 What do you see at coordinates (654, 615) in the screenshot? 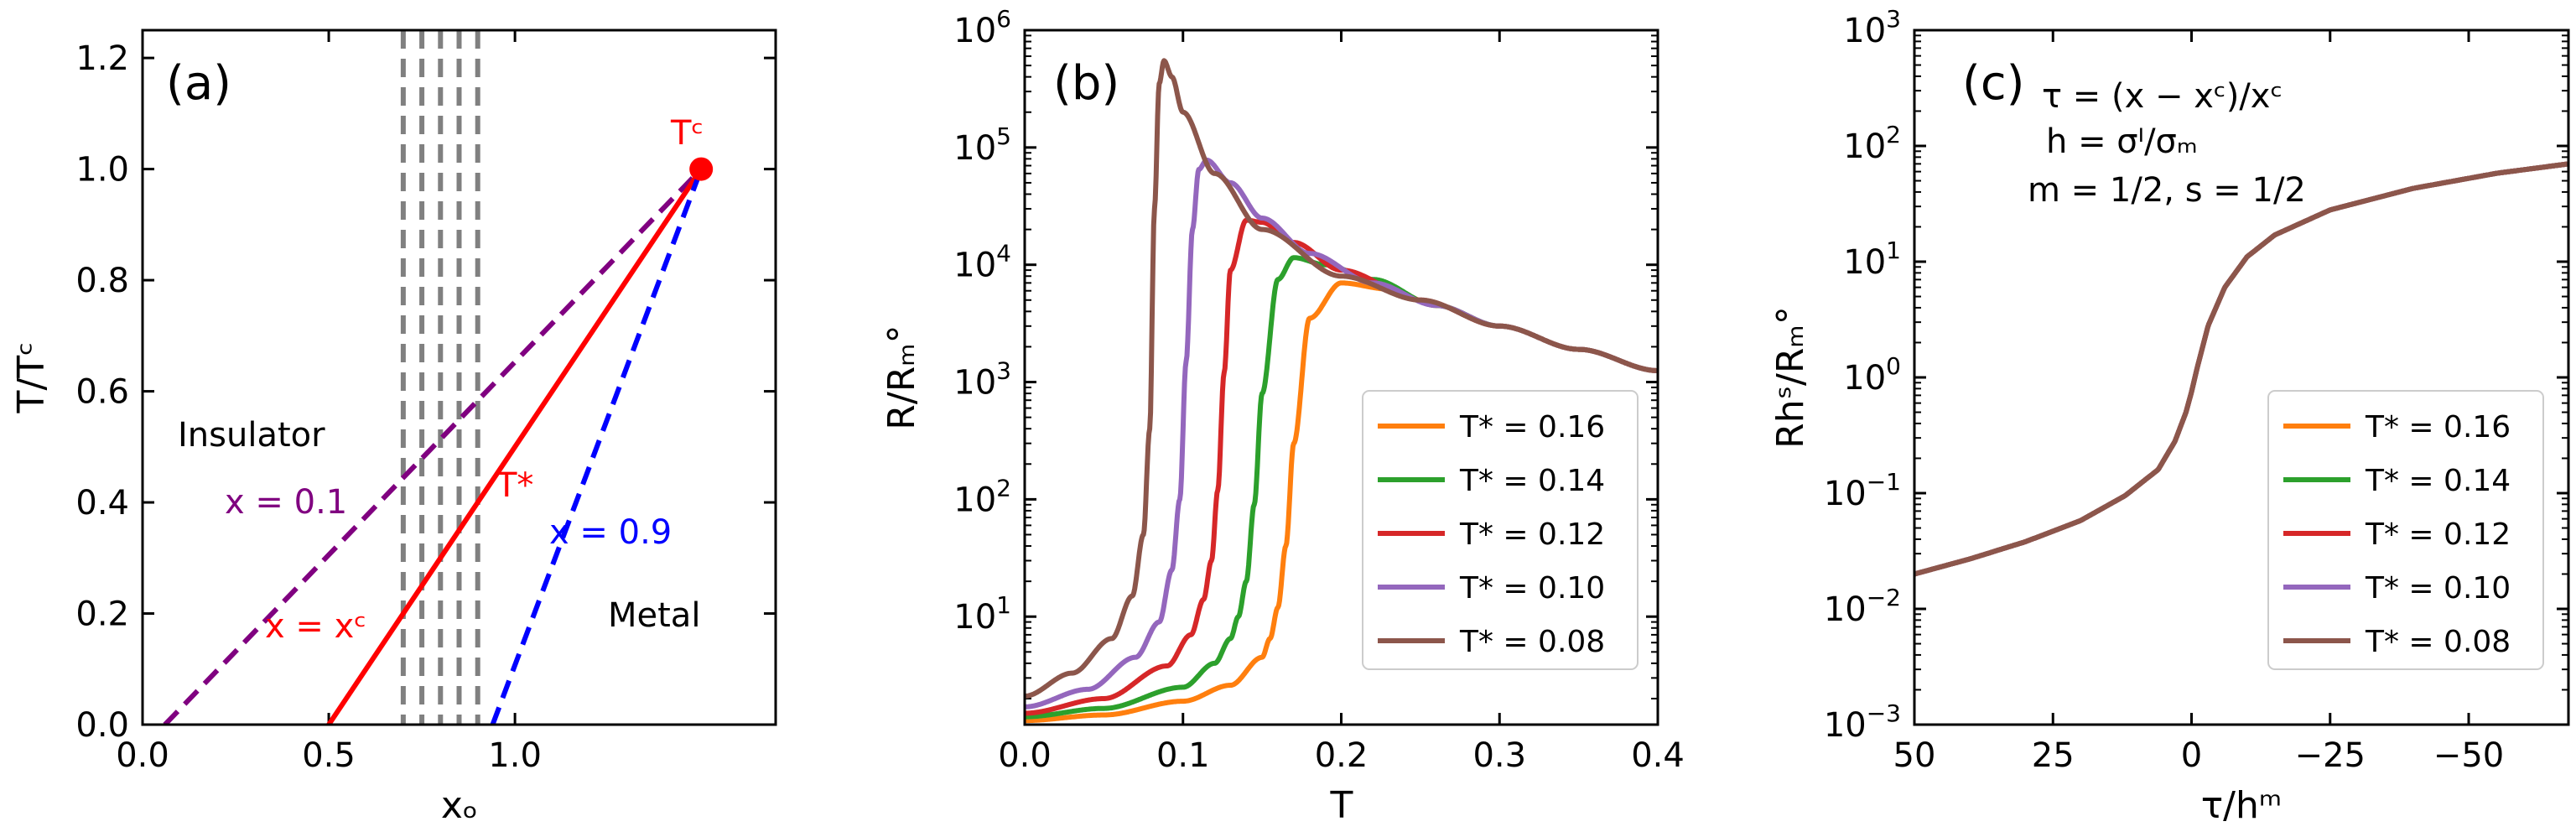
I see `metal-label: Metal` at bounding box center [654, 615].